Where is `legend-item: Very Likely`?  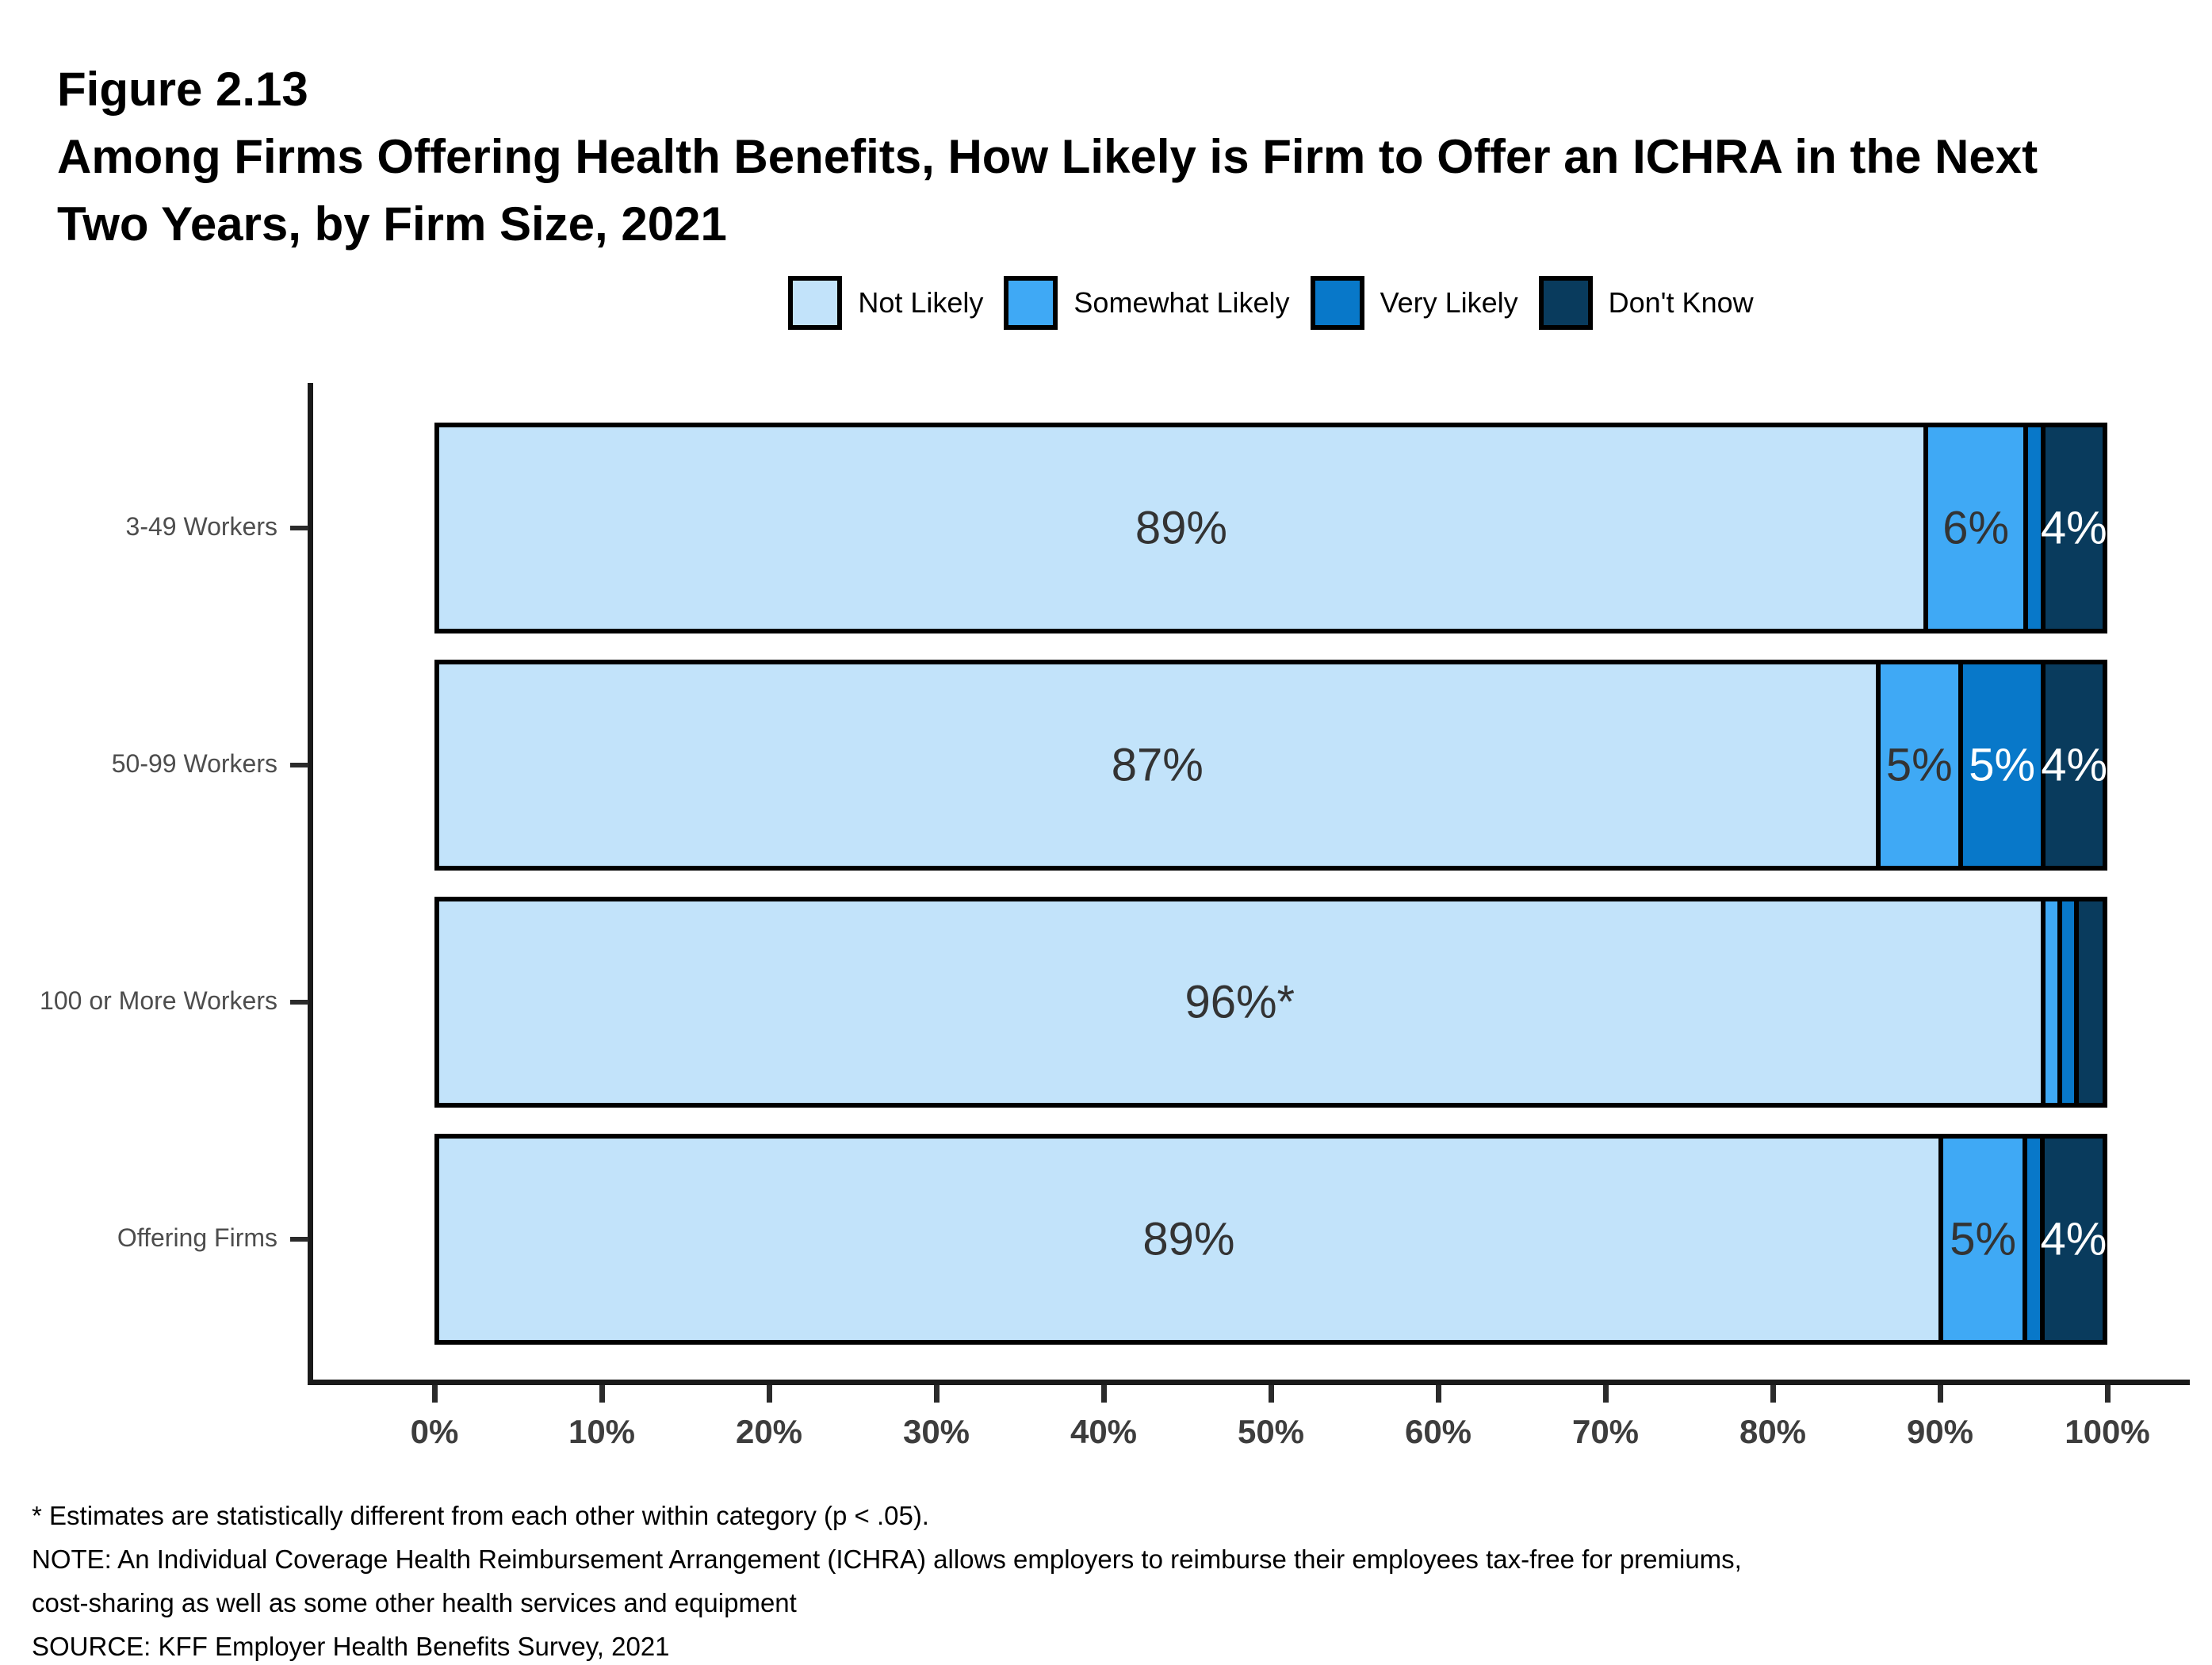 legend-item: Very Likely is located at coordinates (1414, 303).